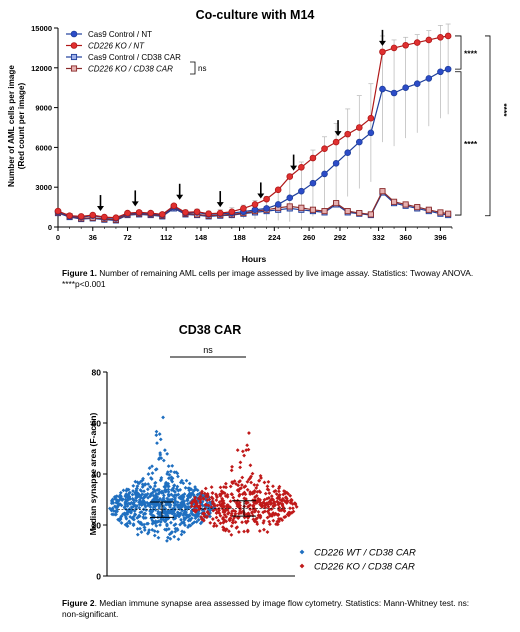 The image size is (520, 632). I want to click on sig-label: ns, so click(208, 350).